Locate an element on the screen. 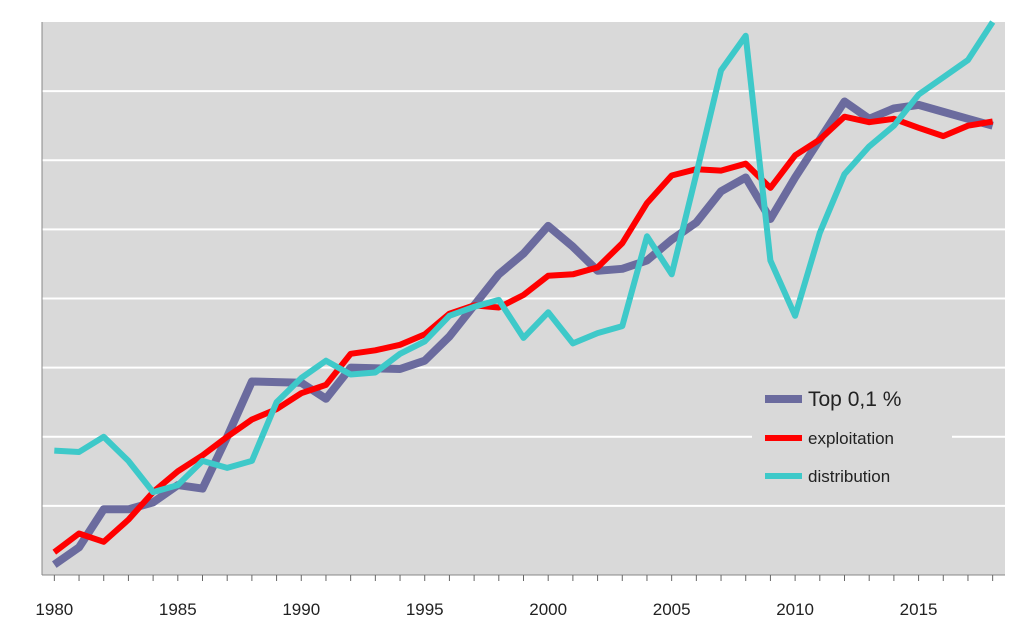  legend-label-top-0-1: Top 0,1 % is located at coordinates (854, 399).